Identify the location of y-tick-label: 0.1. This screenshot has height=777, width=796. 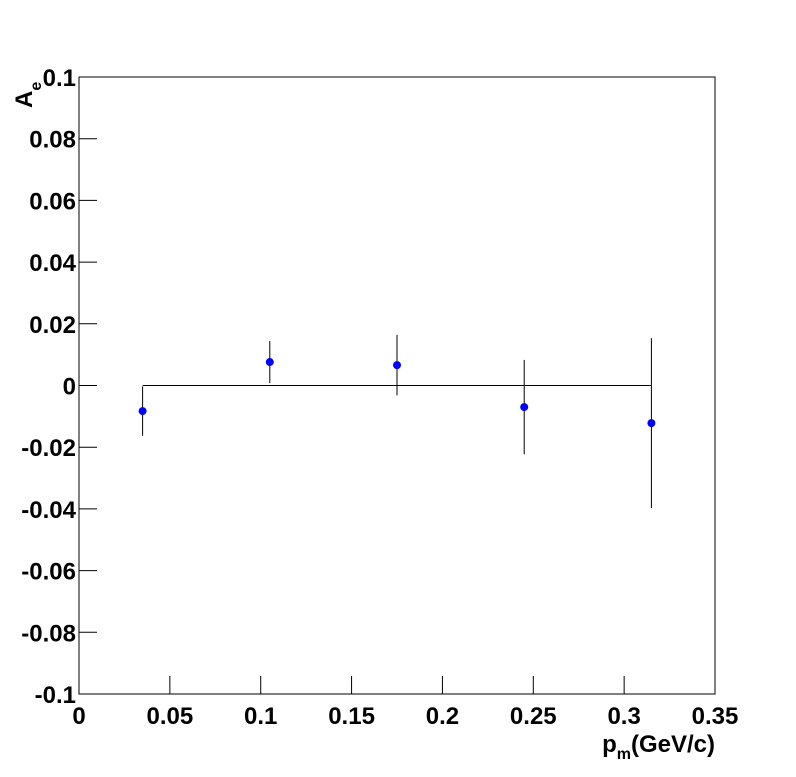
(59, 78).